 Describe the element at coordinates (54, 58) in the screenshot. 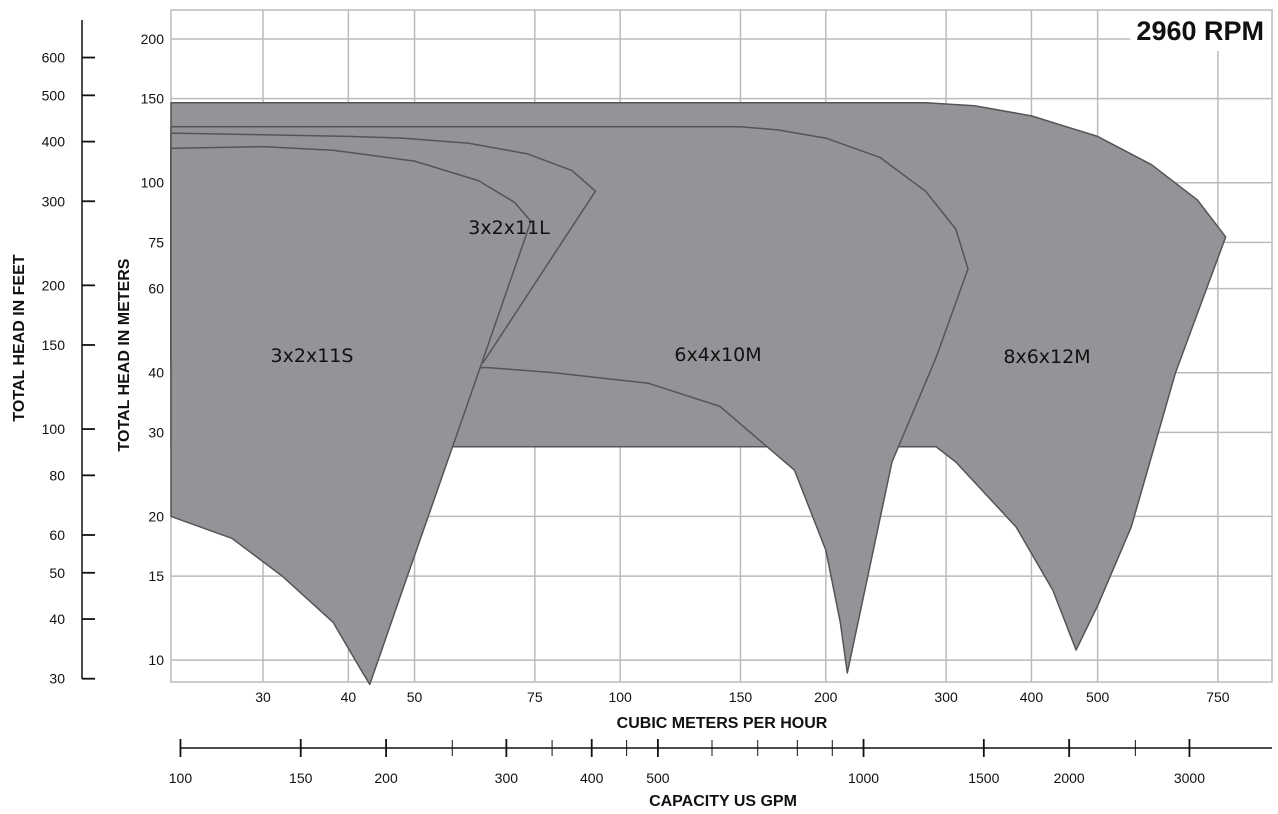

I see `feet-tick-label: 600` at that location.